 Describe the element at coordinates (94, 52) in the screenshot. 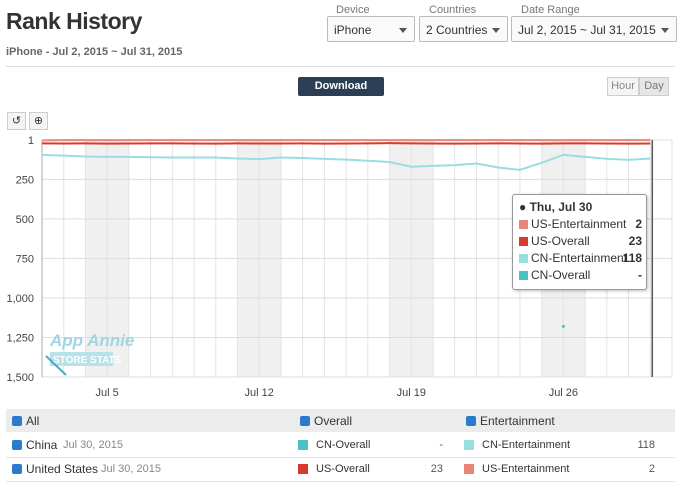

I see `subtitle: iPhone - Jul 2, 2015 ~ Jul 31, 2015` at that location.